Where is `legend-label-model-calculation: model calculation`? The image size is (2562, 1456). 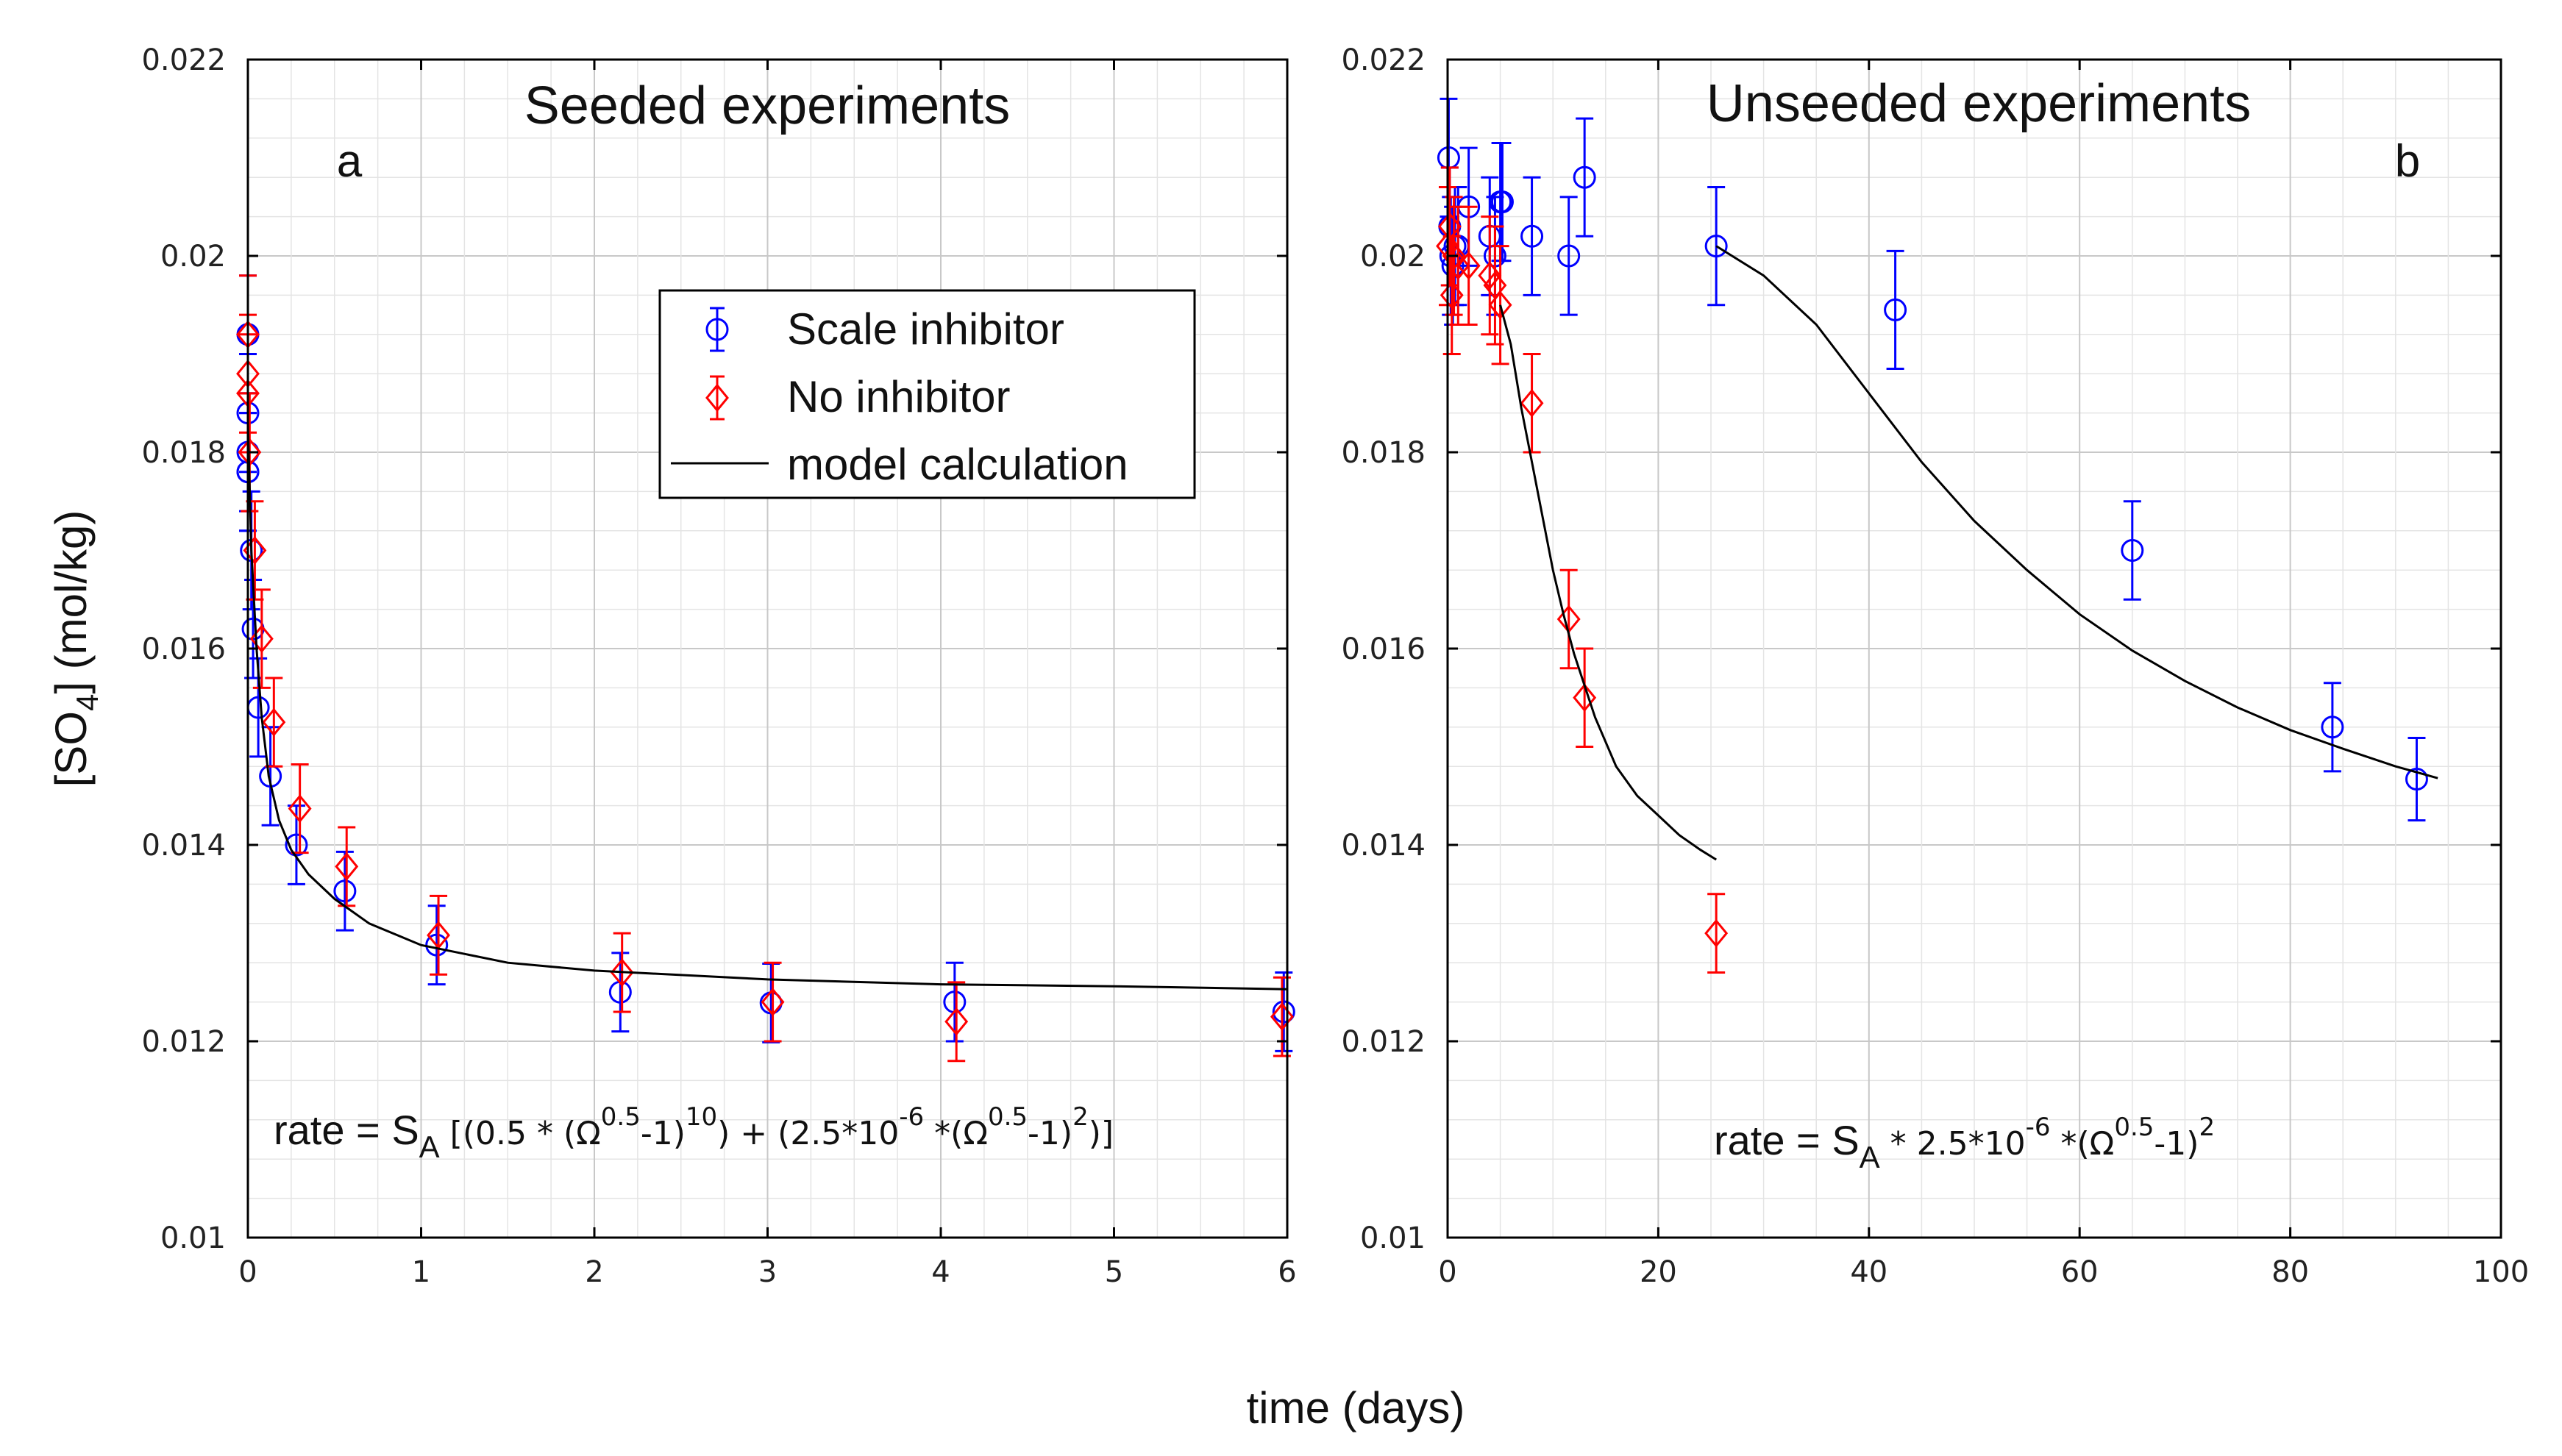
legend-label-model-calculation: model calculation is located at coordinates (958, 464).